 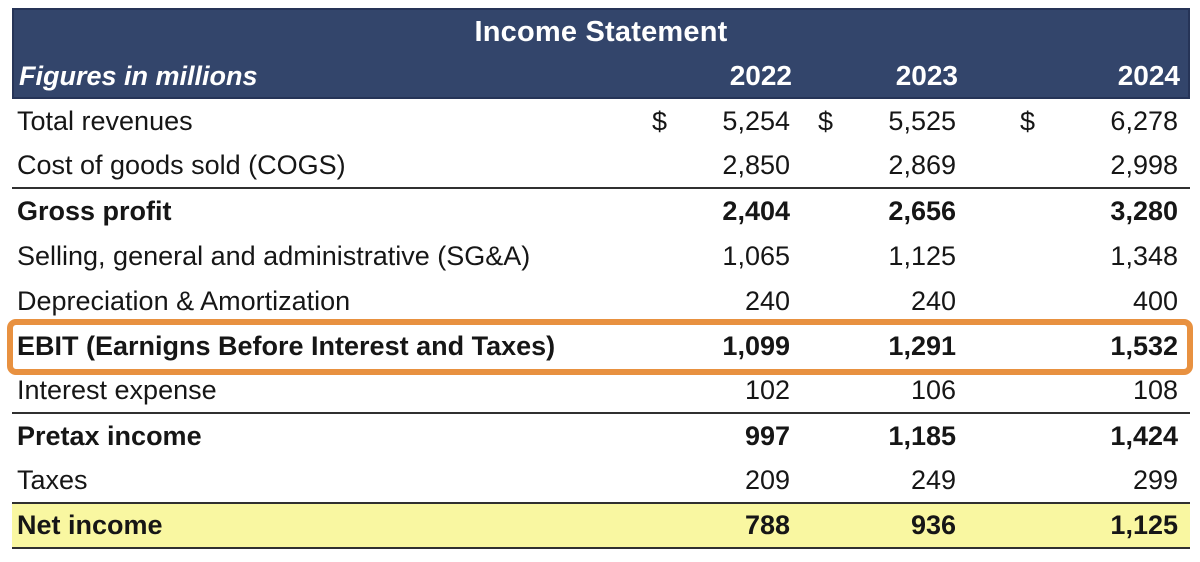 I want to click on row-label: Interest expense, so click(x=117, y=390).